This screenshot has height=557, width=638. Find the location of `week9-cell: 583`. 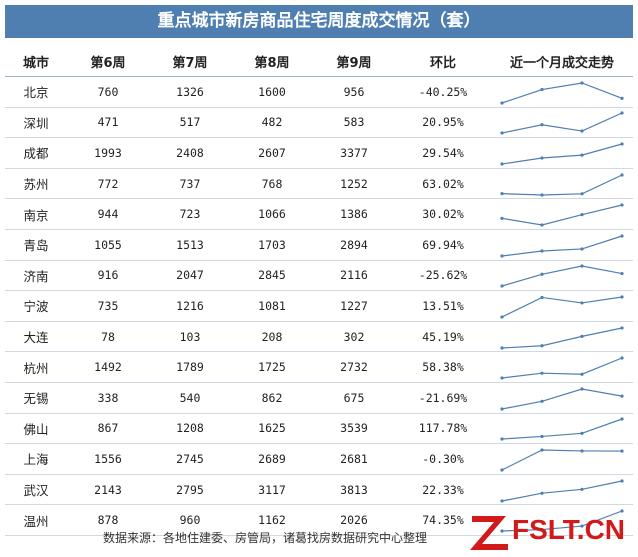

week9-cell: 583 is located at coordinates (354, 123).